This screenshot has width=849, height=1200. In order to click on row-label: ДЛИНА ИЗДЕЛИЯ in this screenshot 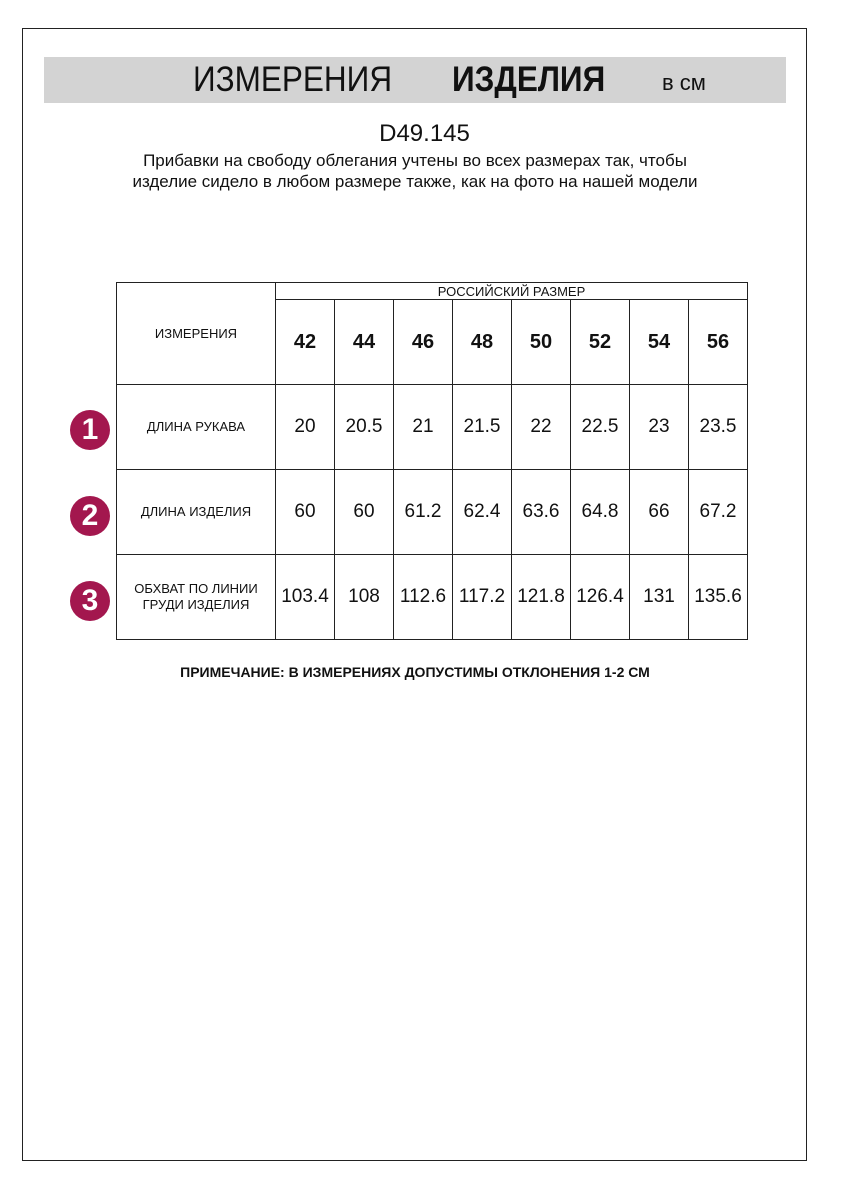, I will do `click(196, 512)`.